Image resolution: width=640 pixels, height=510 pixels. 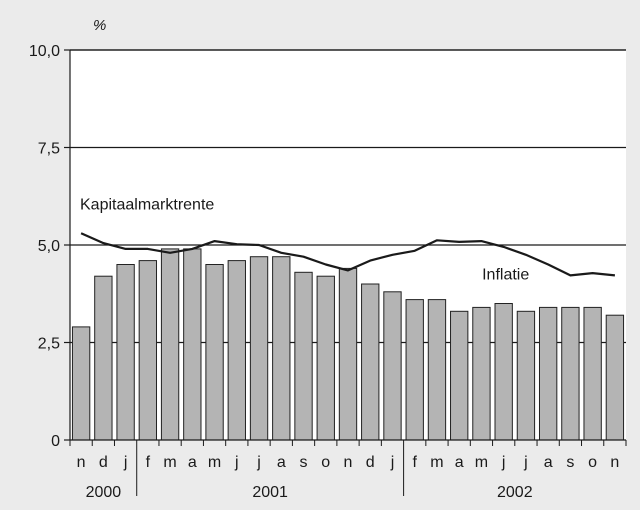 What do you see at coordinates (515, 492) in the screenshot?
I see `year-label: 2002` at bounding box center [515, 492].